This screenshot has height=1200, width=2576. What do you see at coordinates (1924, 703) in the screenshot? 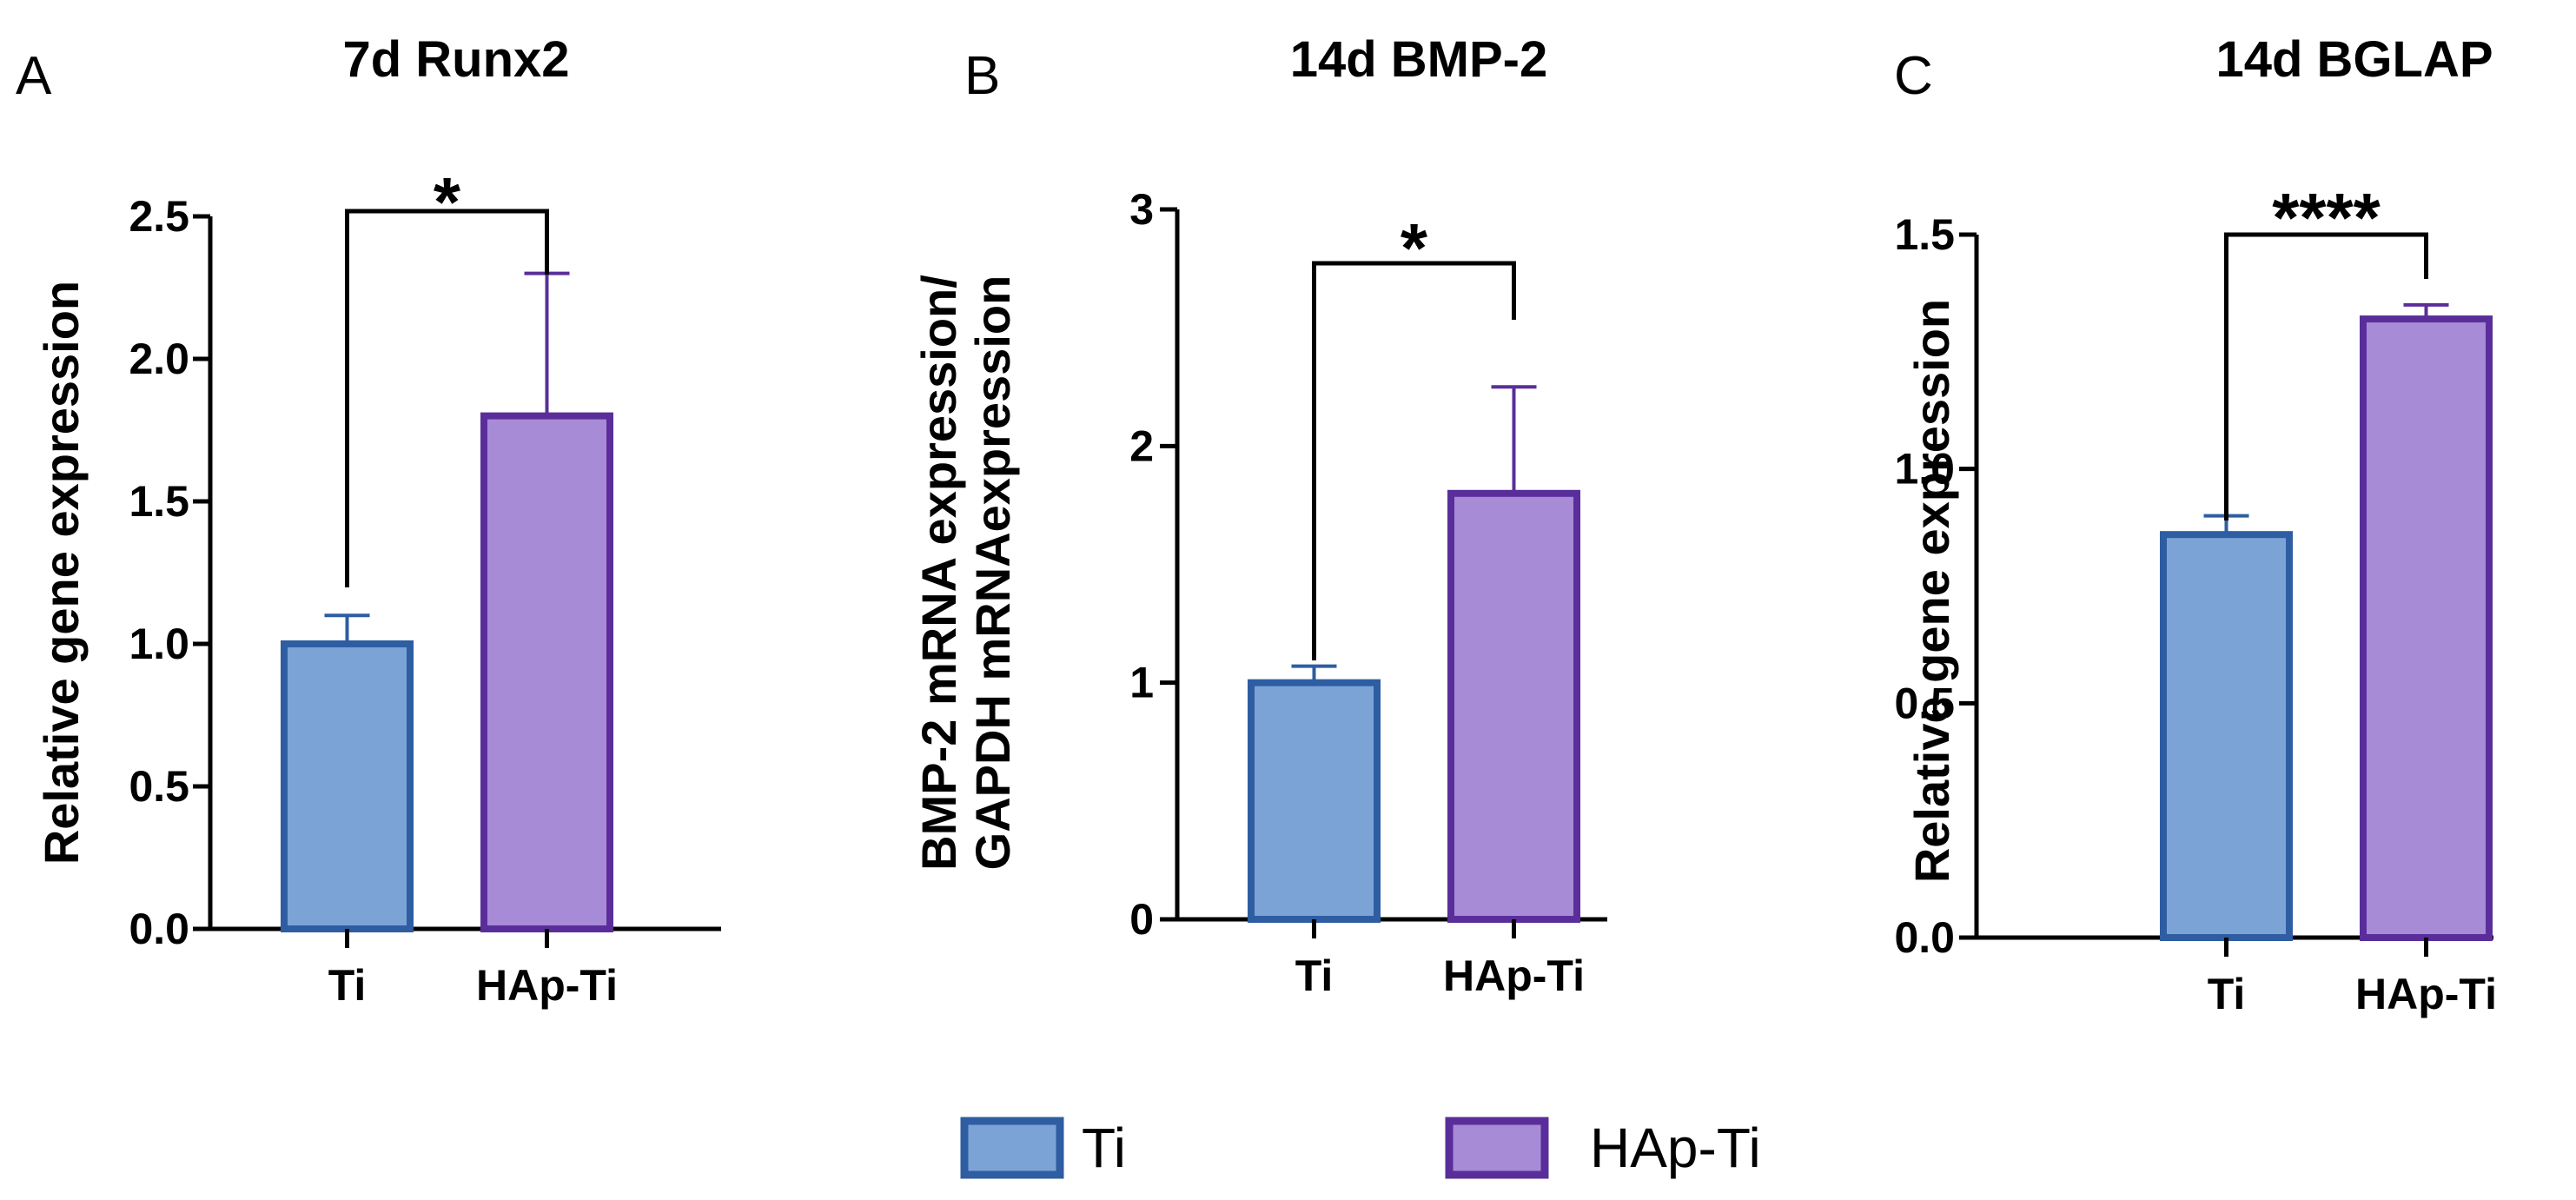
I see `y-tick-label-c-1: 0.5` at bounding box center [1924, 703].